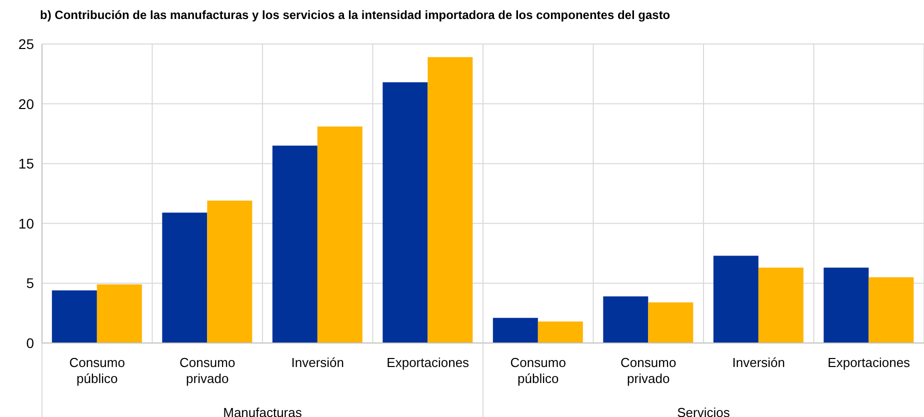 The image size is (924, 417). I want to click on y-tick-label: 5, so click(30, 283).